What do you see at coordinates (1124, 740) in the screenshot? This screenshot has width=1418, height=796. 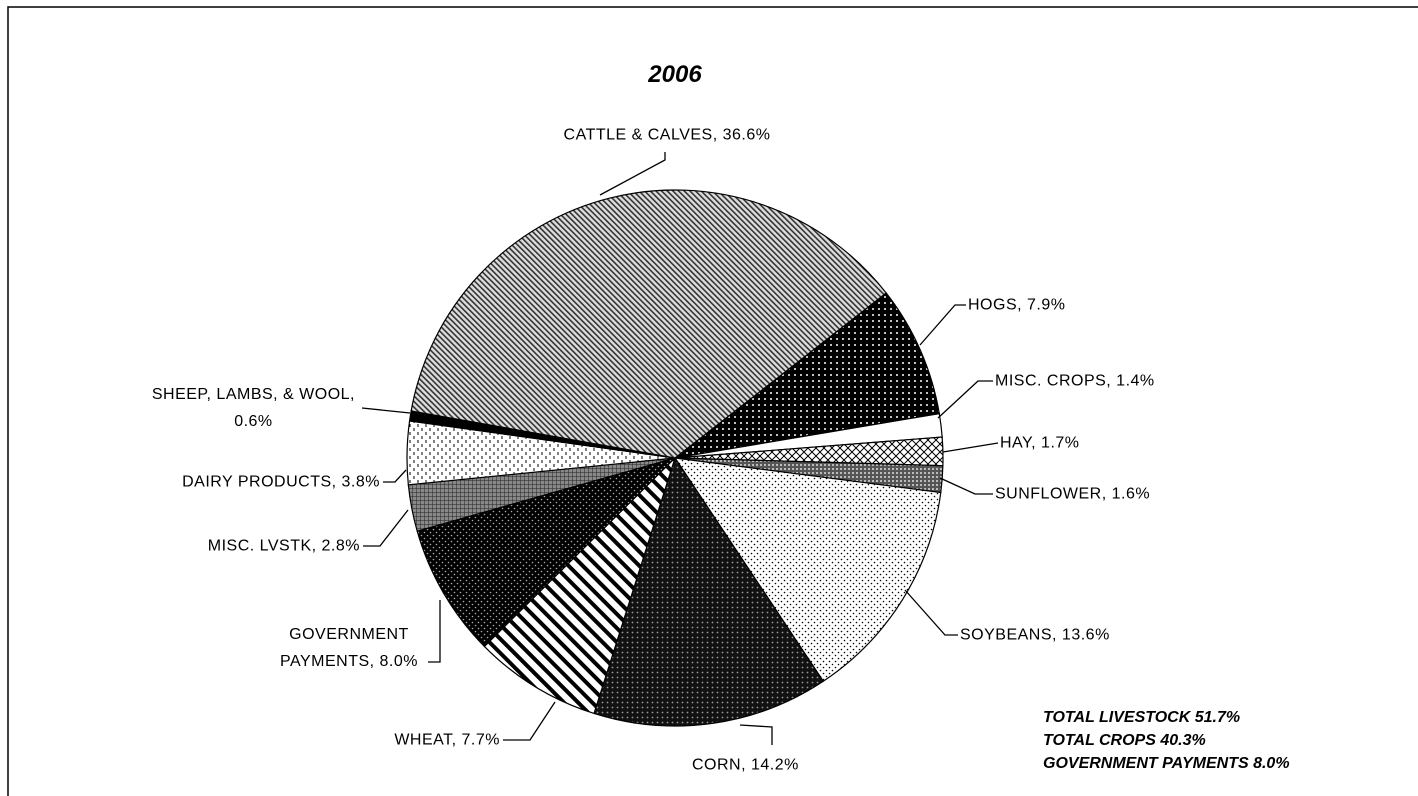 I see `annotation: TOTAL CROPS 40.3%` at bounding box center [1124, 740].